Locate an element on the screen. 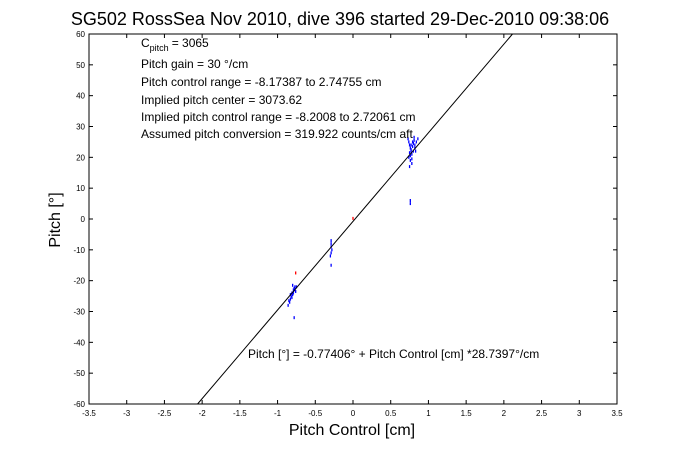 This screenshot has width=681, height=454. y-tick-label: 40 is located at coordinates (80, 96).